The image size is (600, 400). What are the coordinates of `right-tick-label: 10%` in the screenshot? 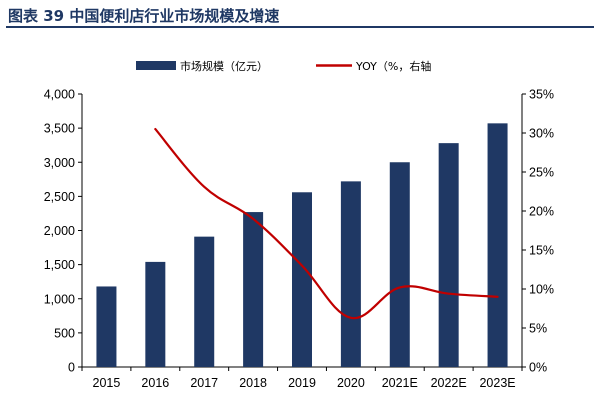 It's located at (541, 290).